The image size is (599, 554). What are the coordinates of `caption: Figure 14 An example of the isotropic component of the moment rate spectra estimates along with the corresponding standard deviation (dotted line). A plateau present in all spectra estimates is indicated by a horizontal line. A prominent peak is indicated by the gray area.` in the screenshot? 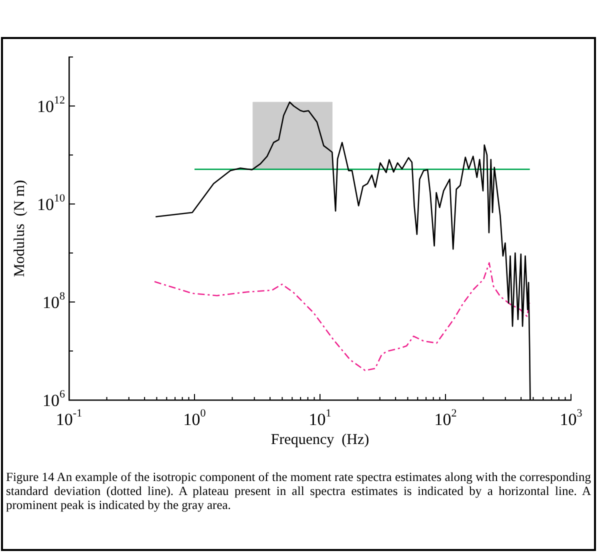 It's located at (298, 491).